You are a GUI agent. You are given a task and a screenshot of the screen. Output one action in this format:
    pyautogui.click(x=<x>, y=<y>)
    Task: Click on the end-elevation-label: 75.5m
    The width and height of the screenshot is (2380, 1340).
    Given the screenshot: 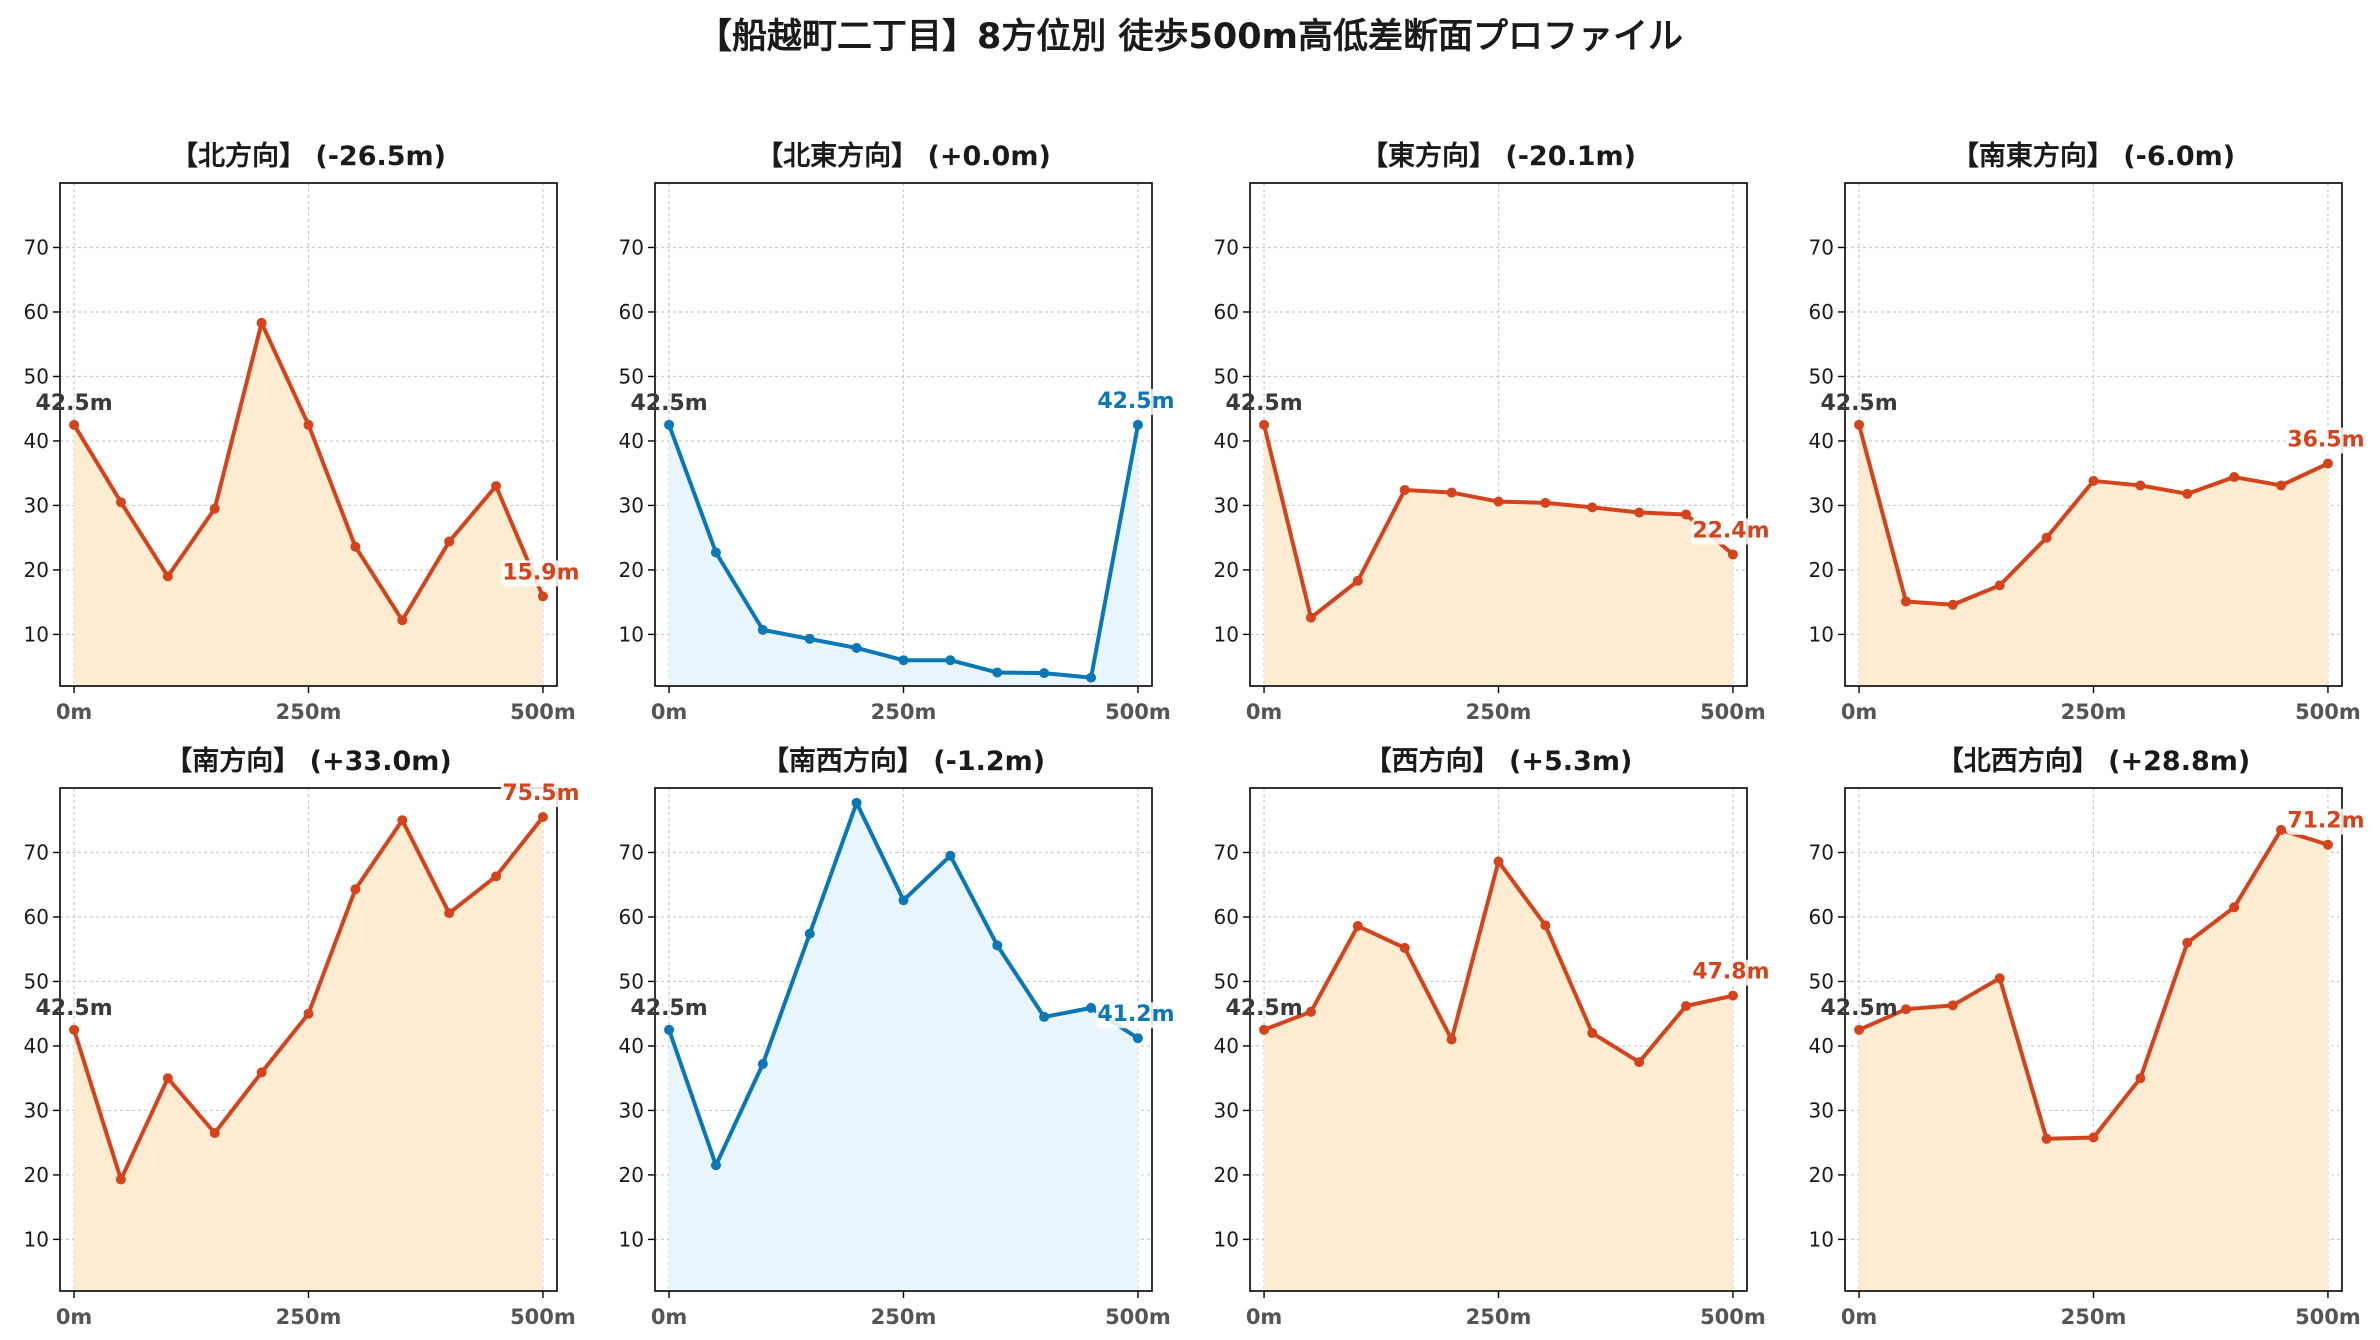 What is the action you would take?
    pyautogui.click(x=540, y=793)
    